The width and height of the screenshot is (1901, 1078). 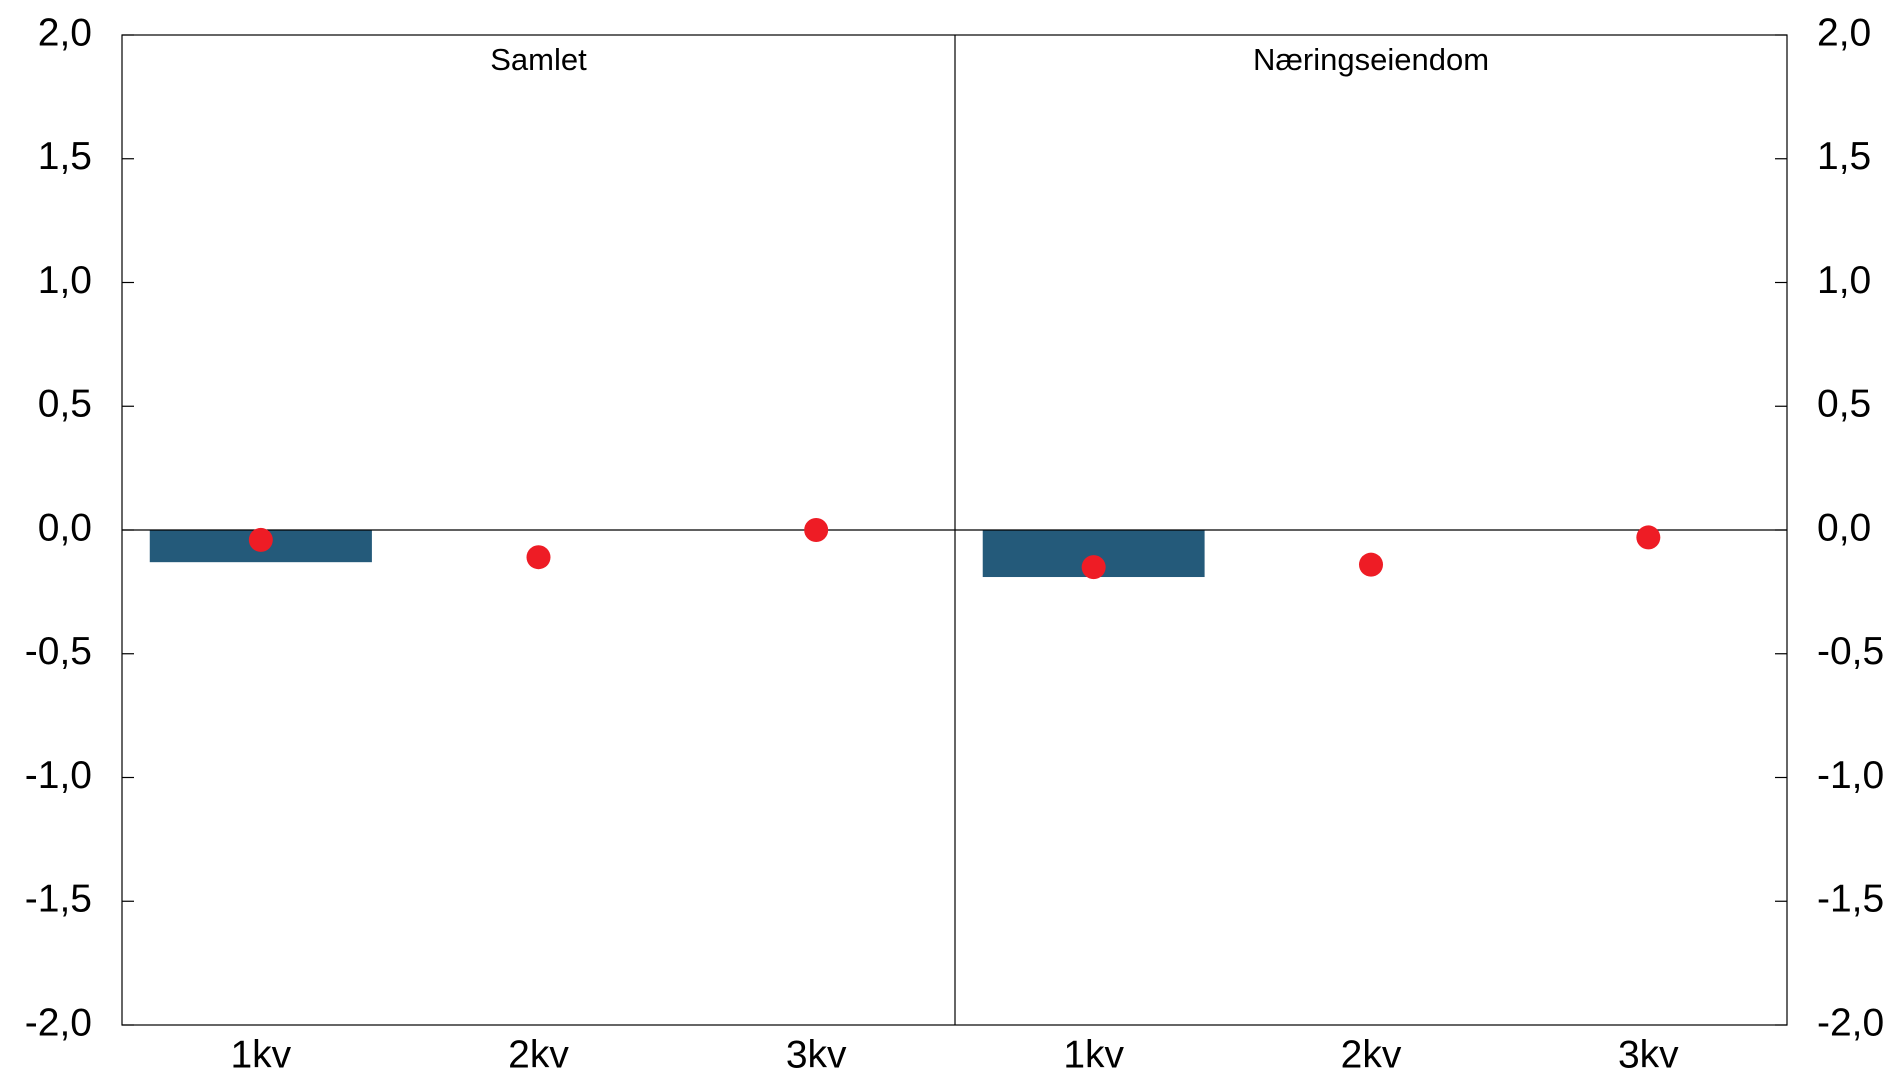 I want to click on y-tick-label: -1,5, so click(x=58, y=899).